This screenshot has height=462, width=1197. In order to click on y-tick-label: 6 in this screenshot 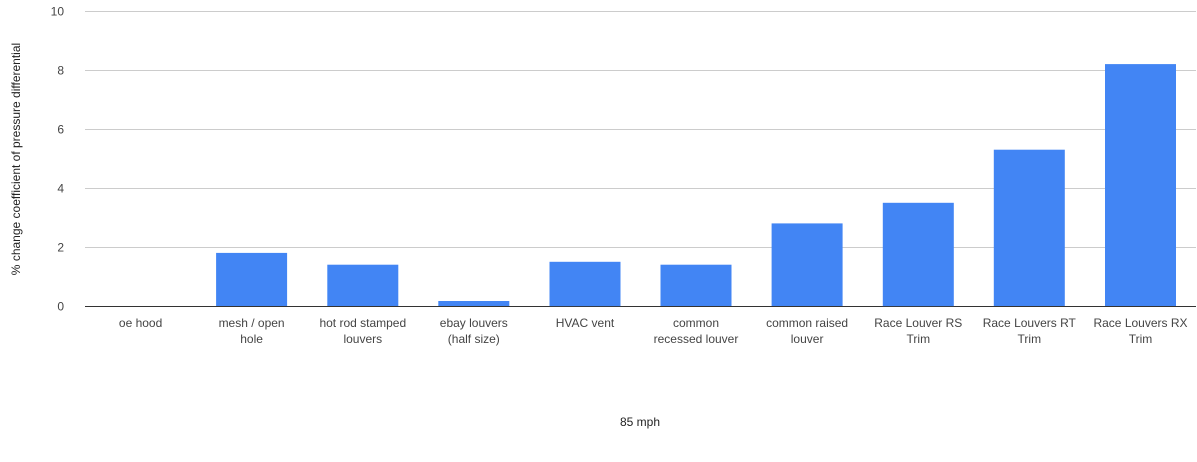, I will do `click(60, 130)`.